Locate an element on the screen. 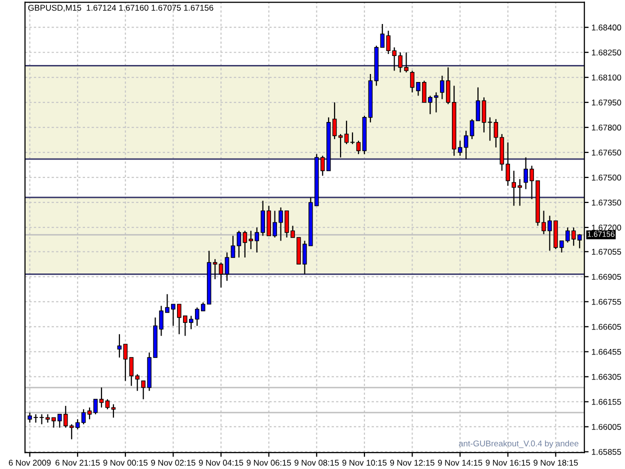  y-tick-label: 1.66005 is located at coordinates (607, 427).